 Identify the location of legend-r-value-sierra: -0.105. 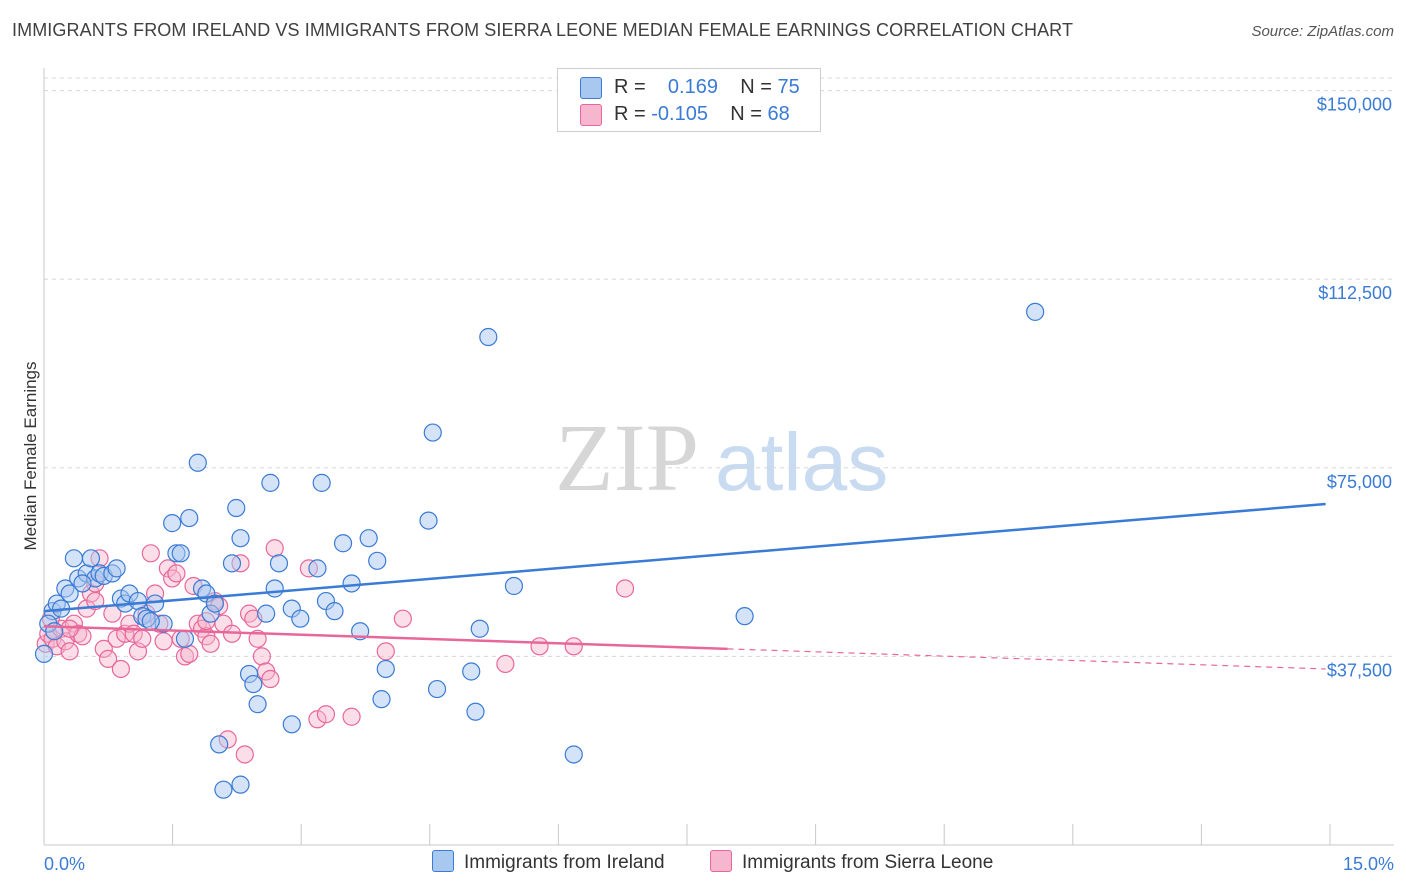
(679, 114).